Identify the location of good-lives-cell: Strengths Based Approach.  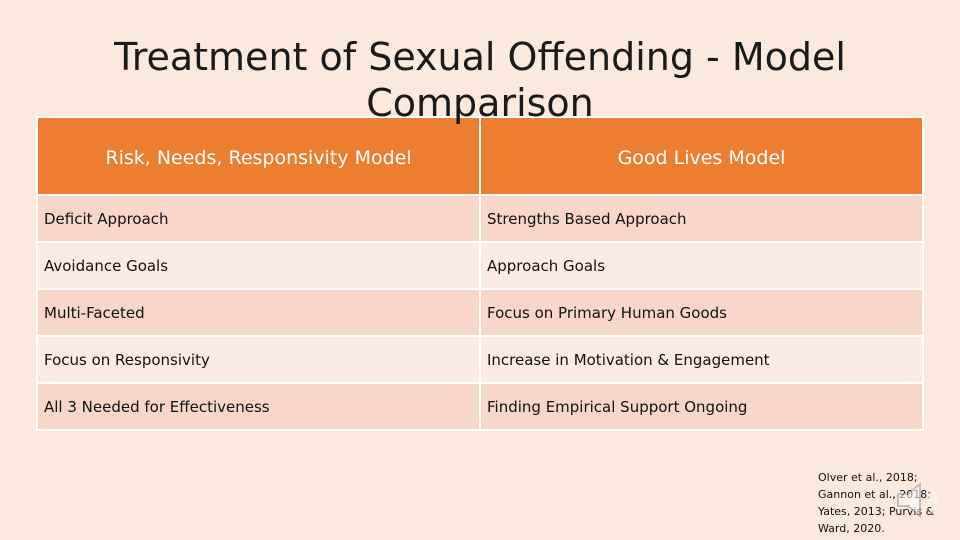
(701, 218).